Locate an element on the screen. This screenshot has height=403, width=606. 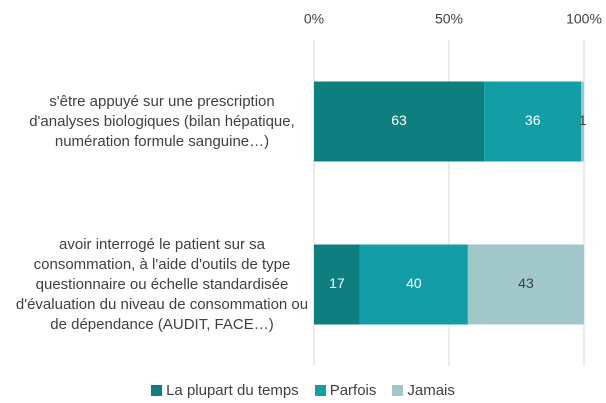
value-label: 17 is located at coordinates (337, 283).